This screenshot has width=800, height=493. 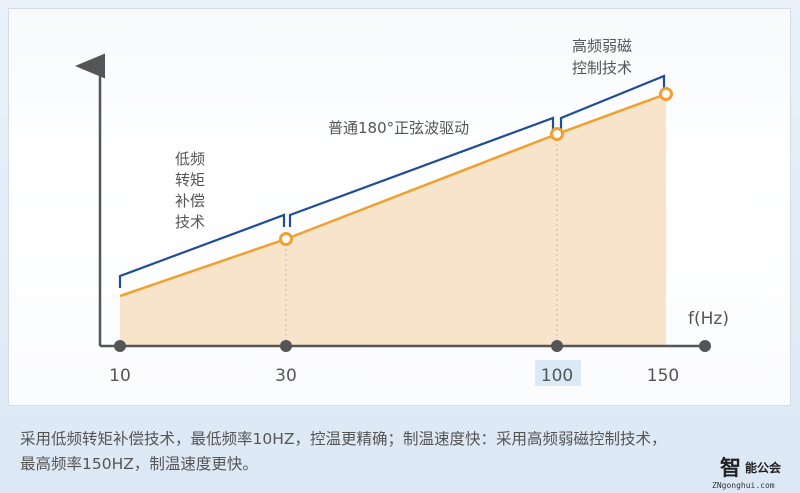 I want to click on caption-line-2: 最高频率150HZ，制温速度更快。, so click(x=139, y=464).